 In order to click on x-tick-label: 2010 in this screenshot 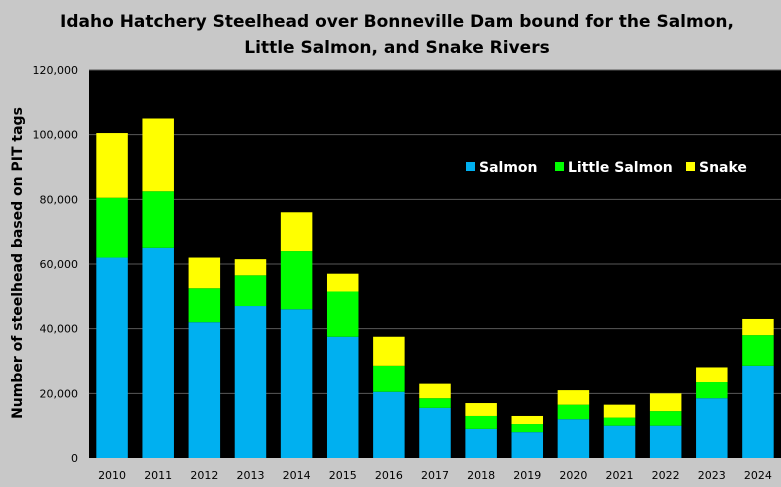, I will do `click(112, 475)`.